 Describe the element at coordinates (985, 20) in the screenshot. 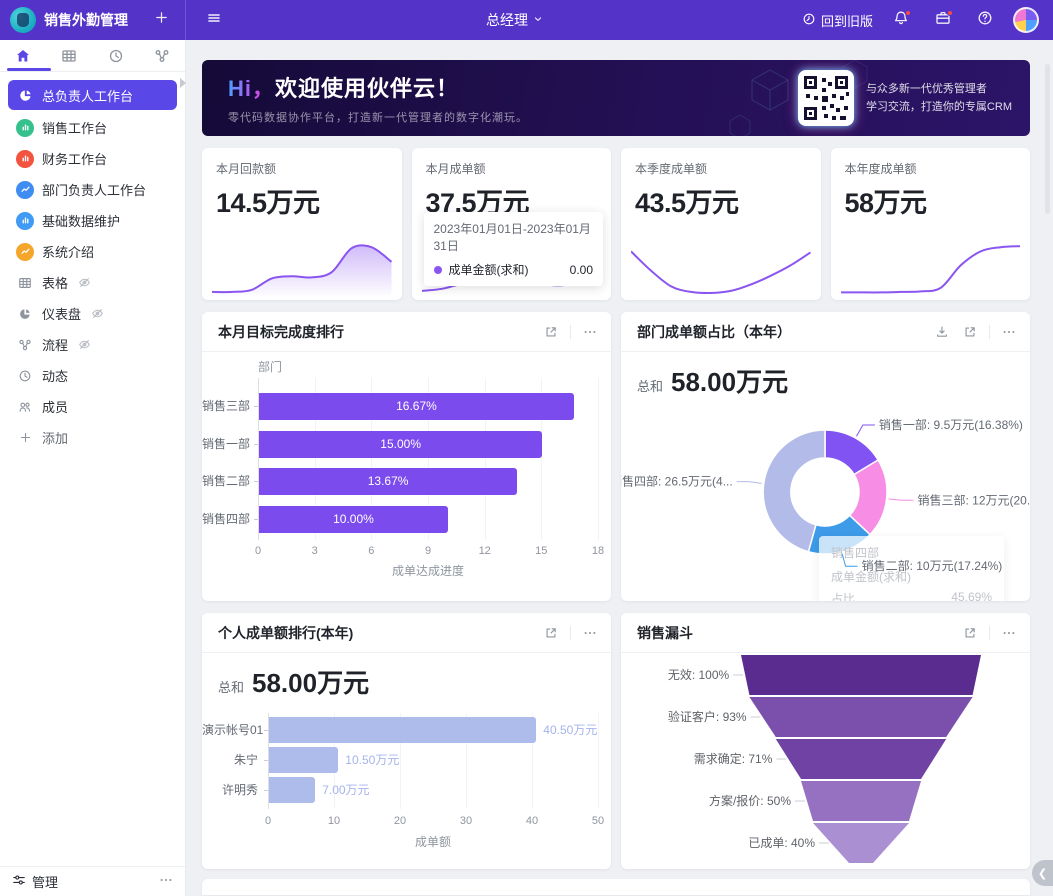

I see `help-button` at that location.